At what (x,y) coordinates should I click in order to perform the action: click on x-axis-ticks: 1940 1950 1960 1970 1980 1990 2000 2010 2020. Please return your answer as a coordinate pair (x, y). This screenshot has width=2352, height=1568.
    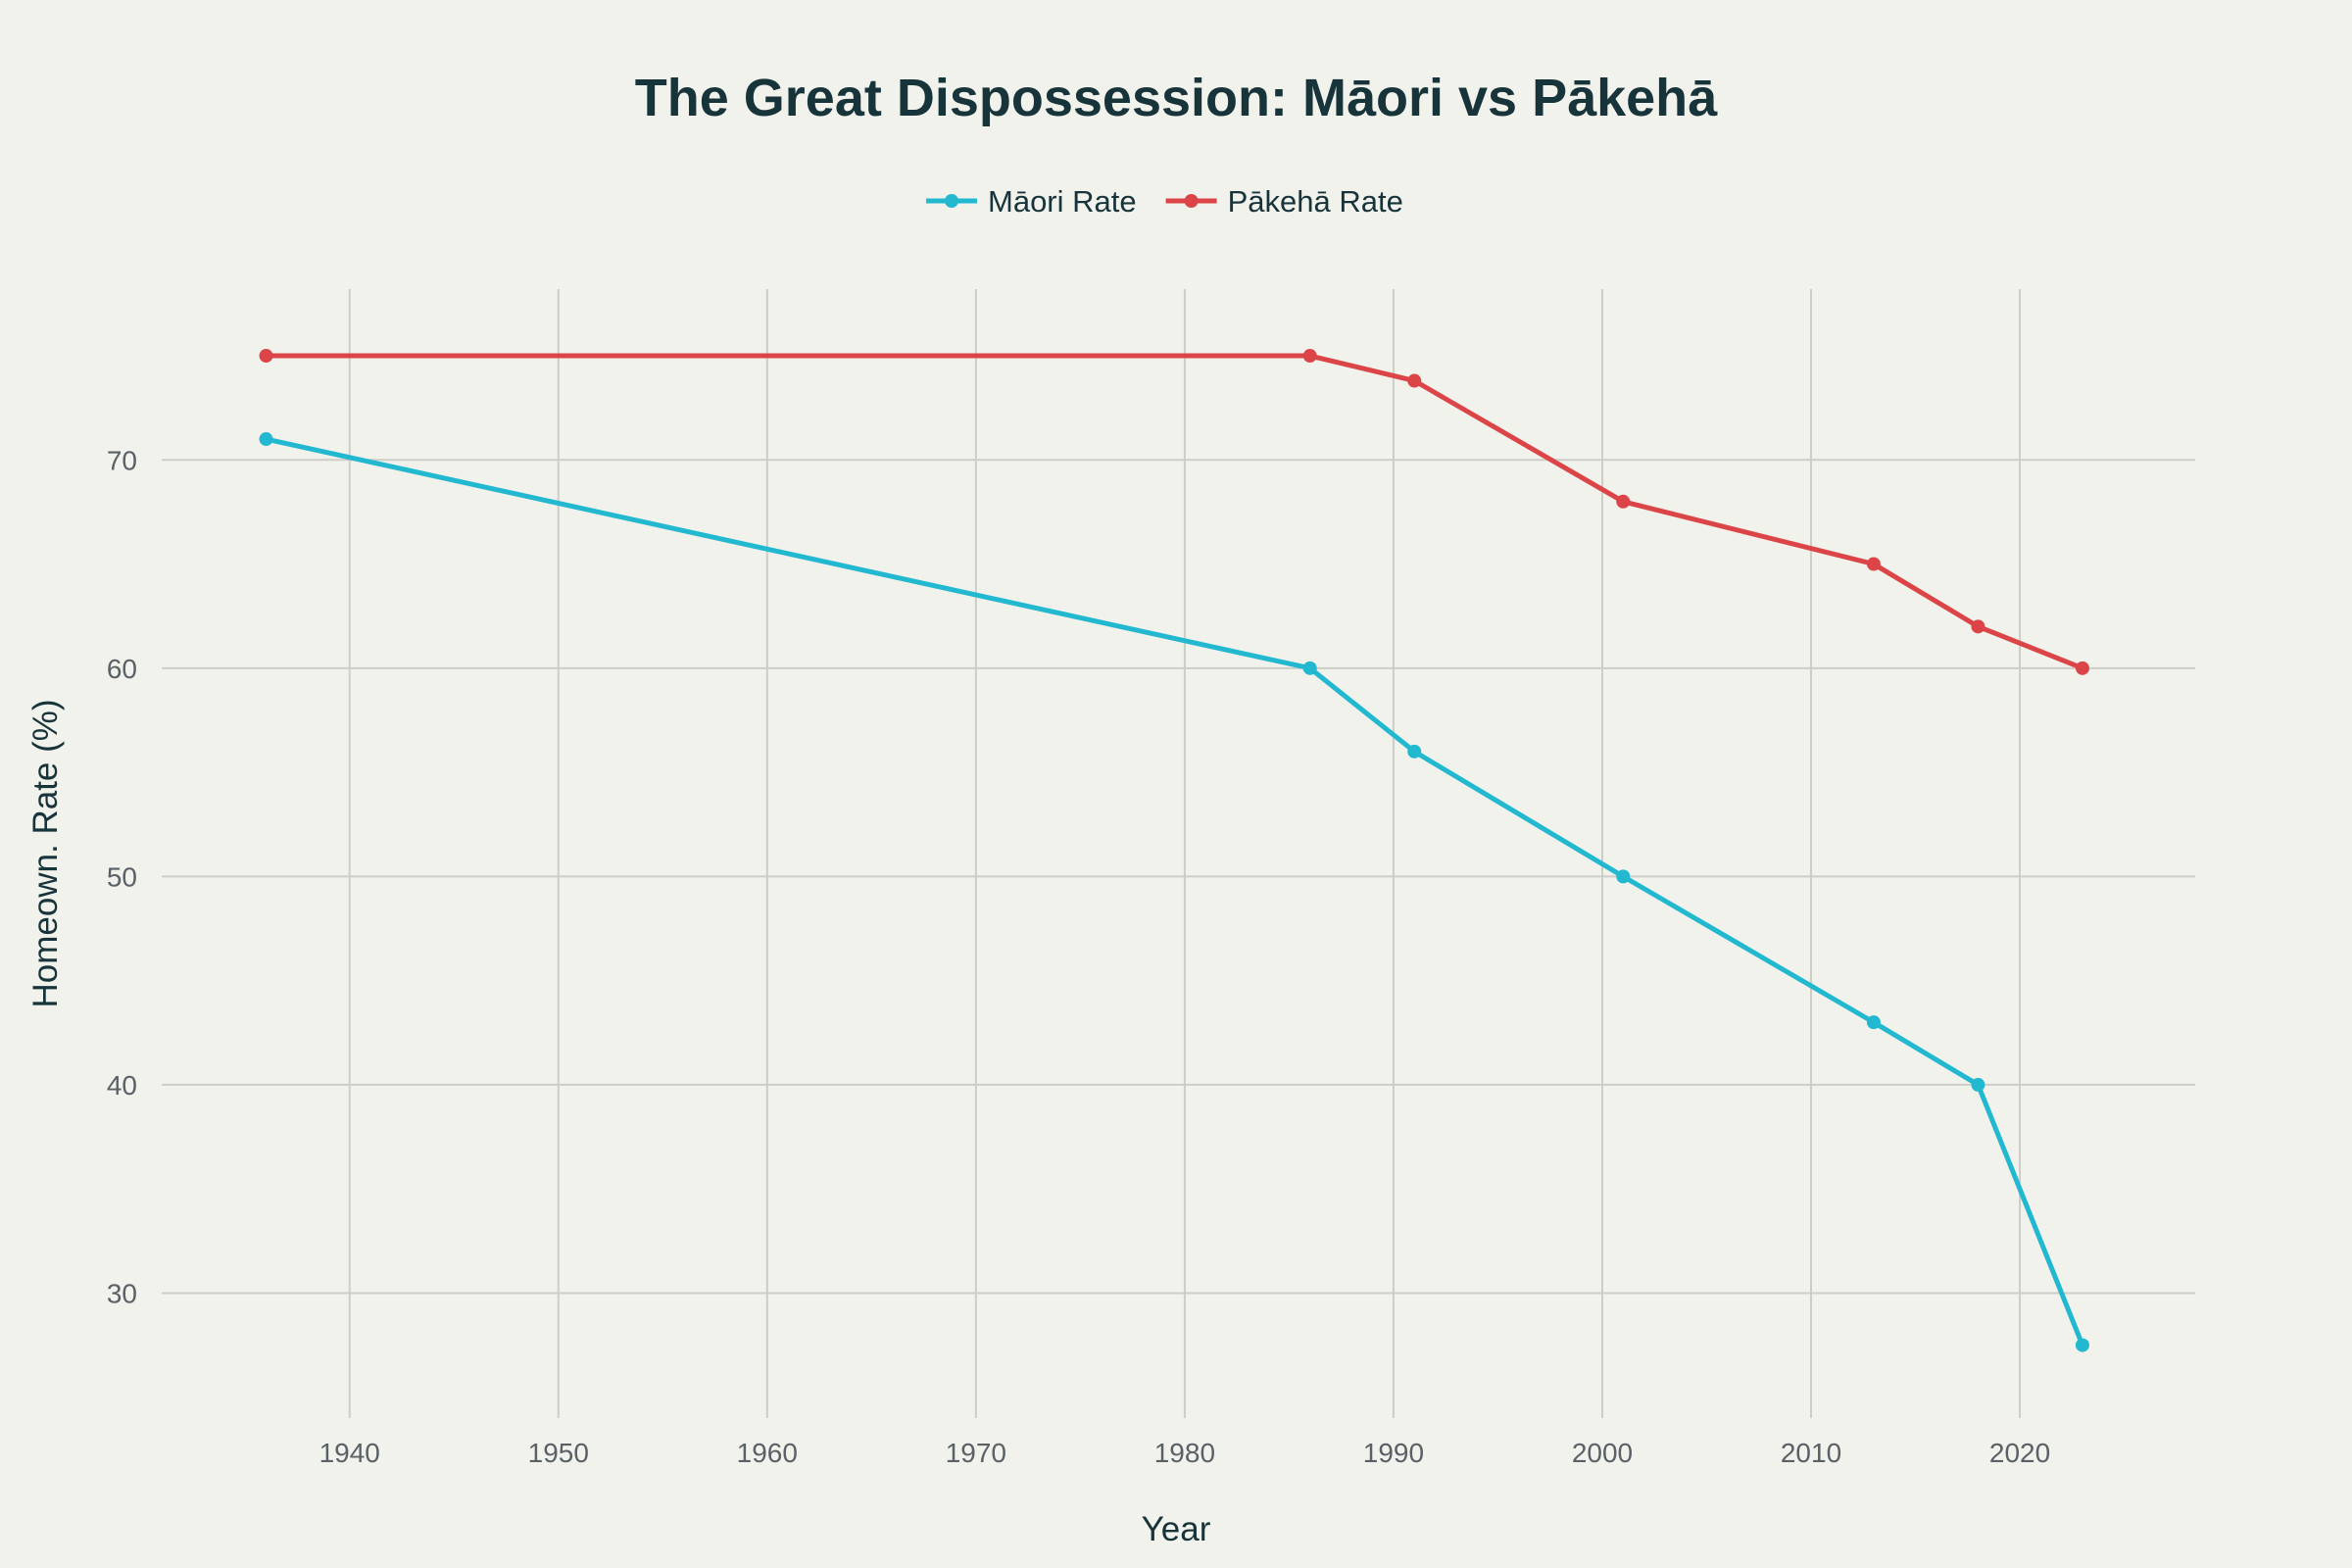
    Looking at the image, I should click on (1185, 1453).